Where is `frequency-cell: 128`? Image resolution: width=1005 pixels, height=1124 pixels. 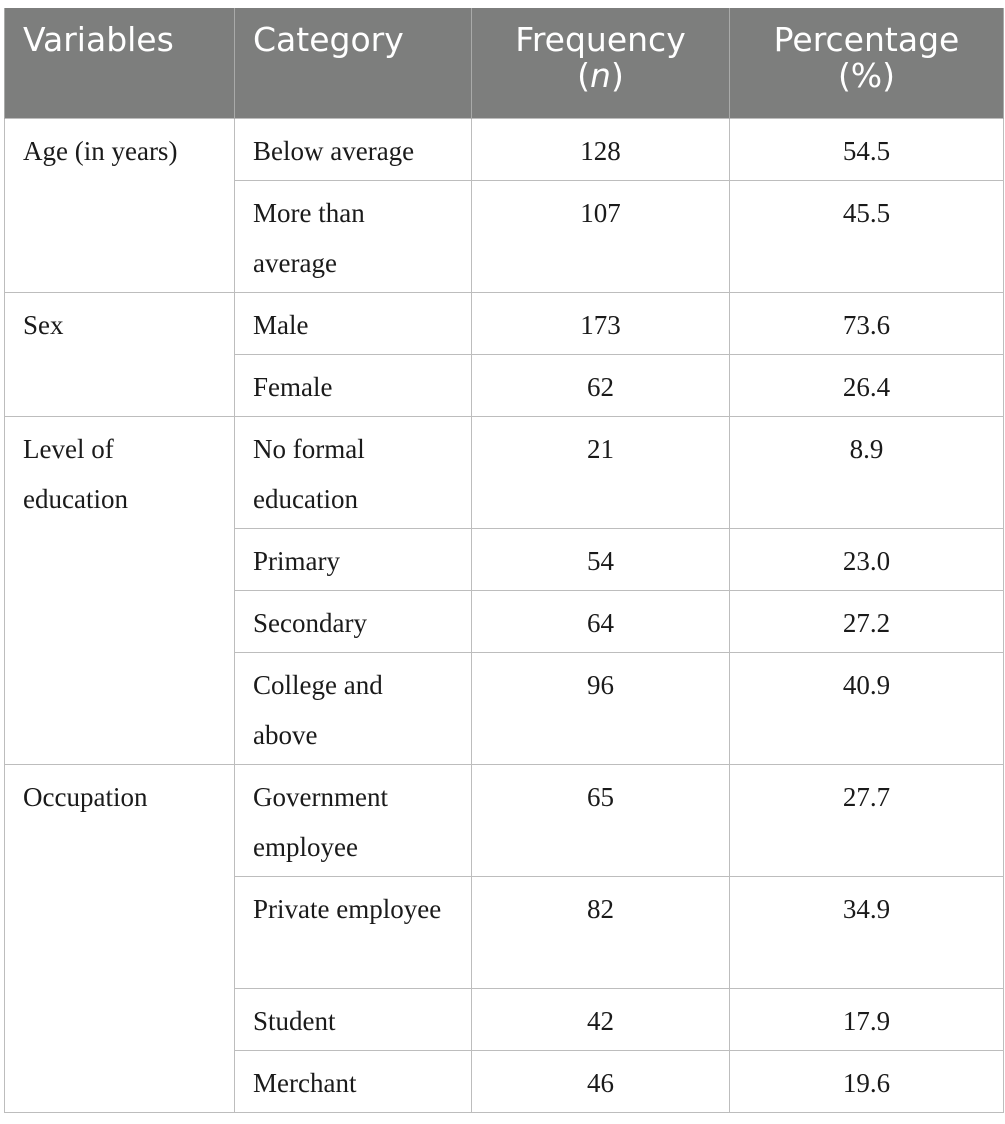
frequency-cell: 128 is located at coordinates (600, 149).